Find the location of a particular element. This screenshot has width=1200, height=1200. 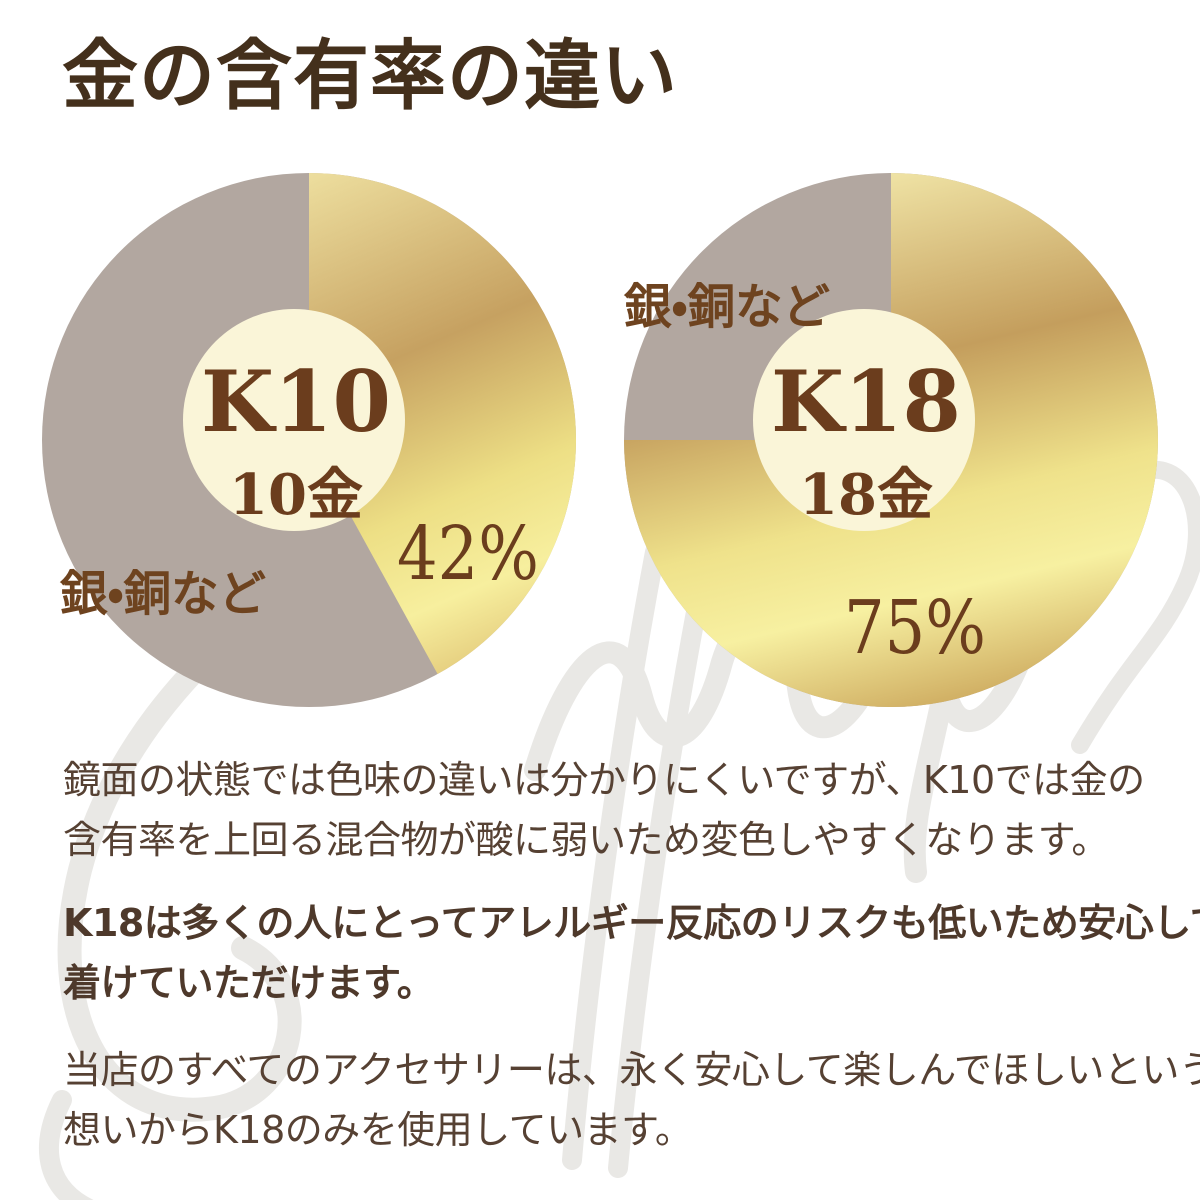

paragraph-line: 着けていただけます。 is located at coordinates (249, 983).